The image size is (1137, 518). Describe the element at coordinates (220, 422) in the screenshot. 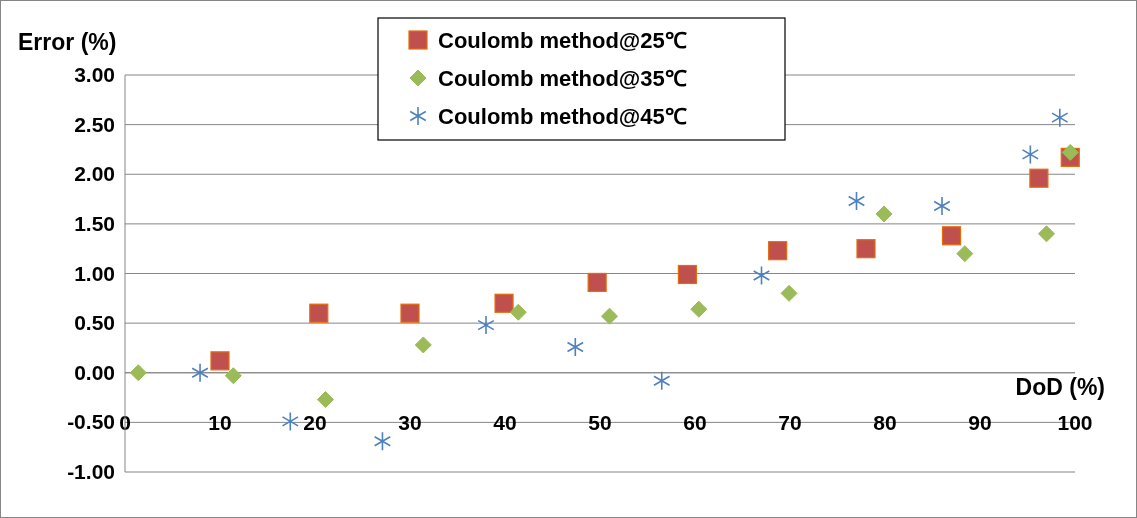

I see `x-tick-label: 10` at that location.